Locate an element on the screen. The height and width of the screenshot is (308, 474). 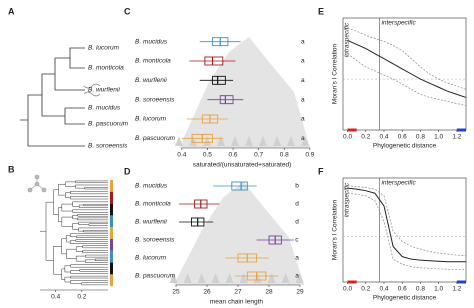
x-tick-label: 0.5 is located at coordinates (207, 155).